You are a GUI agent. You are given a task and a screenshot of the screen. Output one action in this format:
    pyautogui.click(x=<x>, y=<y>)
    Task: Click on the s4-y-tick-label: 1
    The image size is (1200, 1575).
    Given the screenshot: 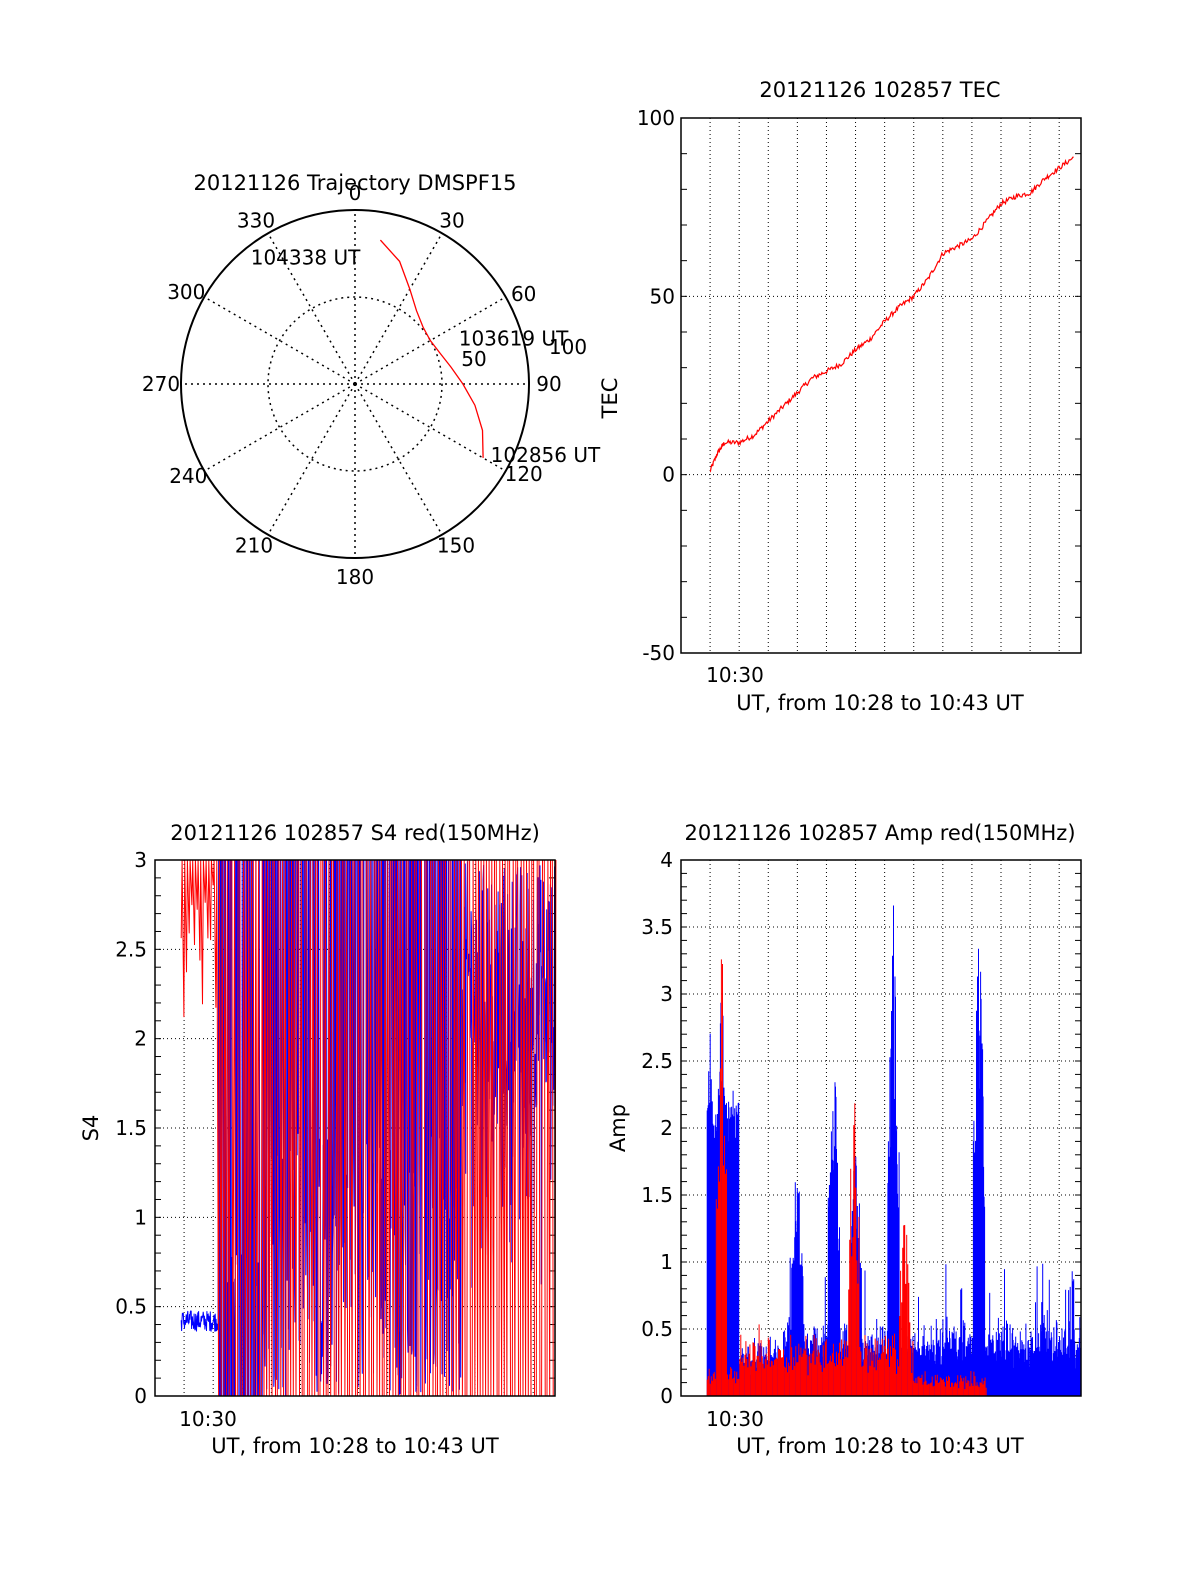 What is the action you would take?
    pyautogui.click(x=140, y=1217)
    